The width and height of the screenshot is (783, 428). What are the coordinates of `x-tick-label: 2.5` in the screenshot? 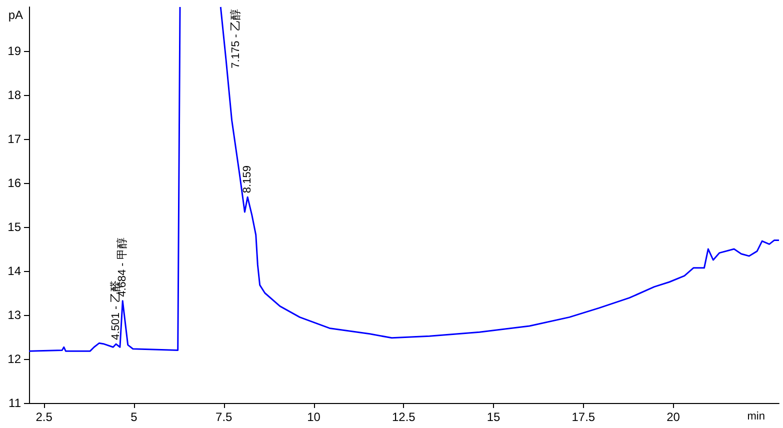 It's located at (44, 417).